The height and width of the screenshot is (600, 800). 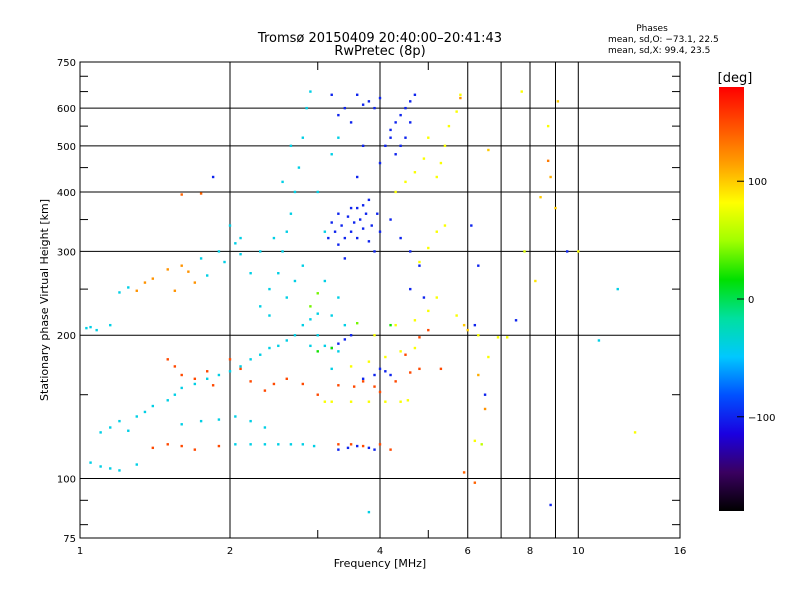 What do you see at coordinates (468, 551) in the screenshot?
I see `x-tick-label: 6` at bounding box center [468, 551].